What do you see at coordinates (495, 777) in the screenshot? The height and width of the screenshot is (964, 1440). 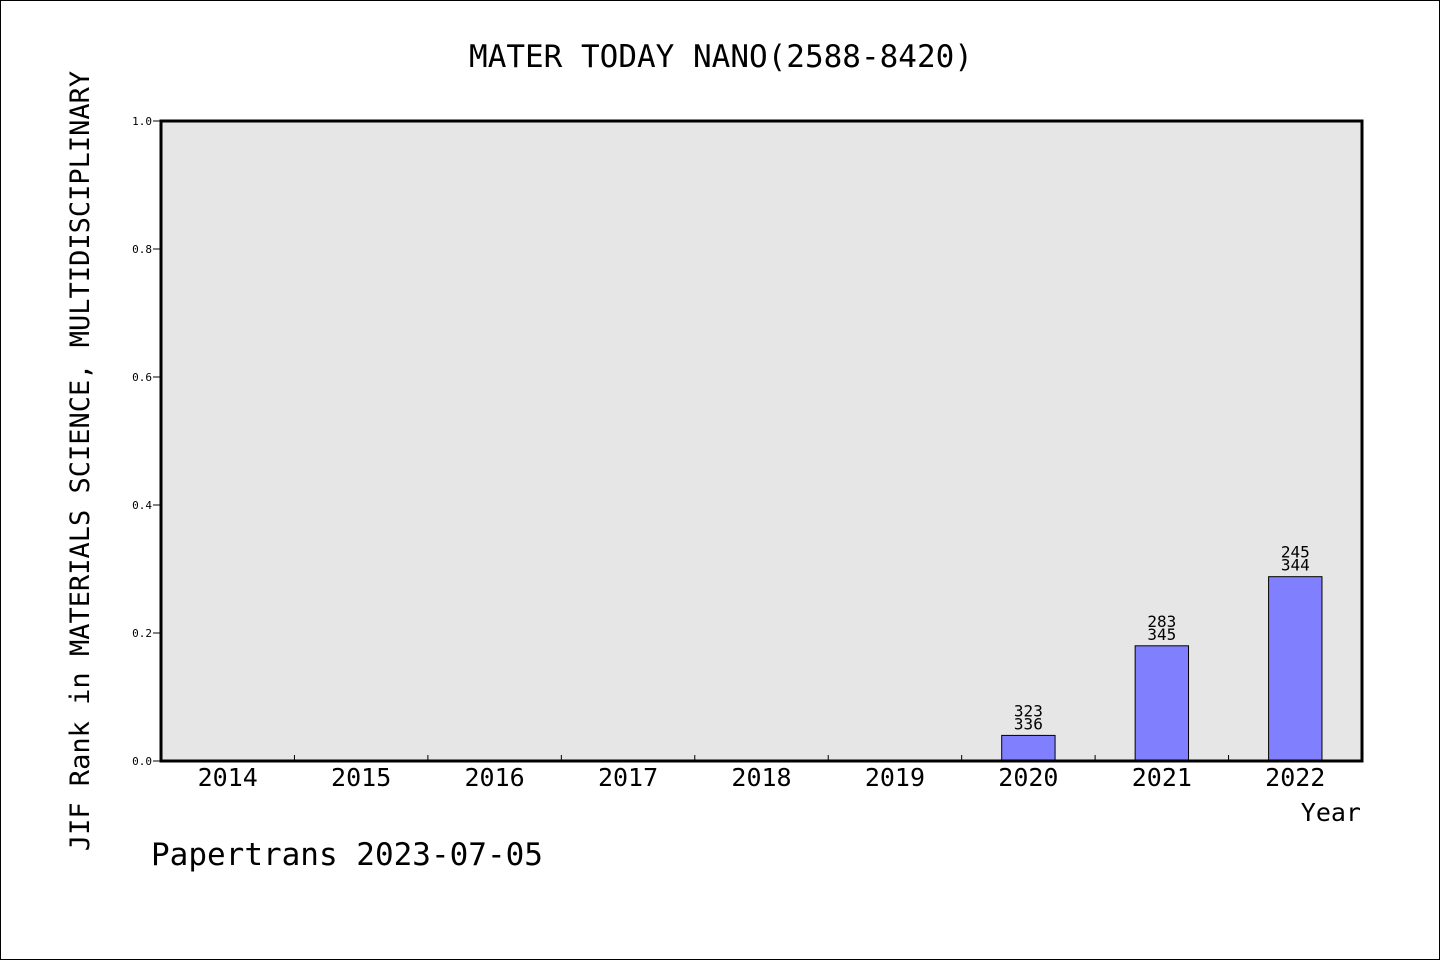 I see `x-tick-label-2016: 2016` at bounding box center [495, 777].